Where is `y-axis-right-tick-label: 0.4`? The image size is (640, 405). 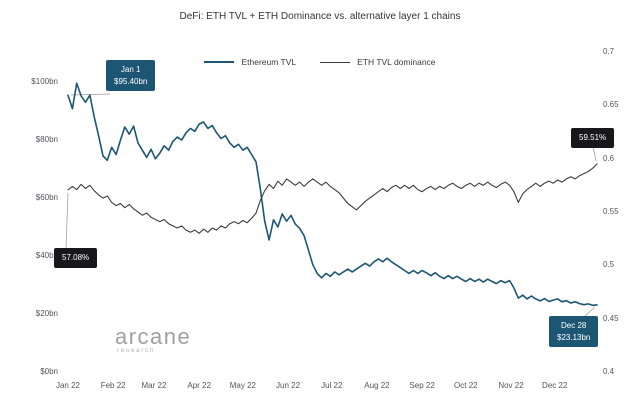 y-axis-right-tick-label: 0.4 is located at coordinates (609, 371).